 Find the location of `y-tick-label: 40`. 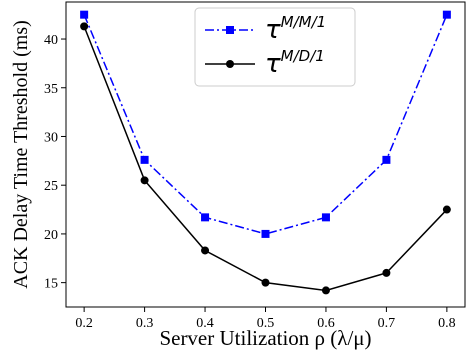

y-tick-label: 40 is located at coordinates (51, 40).